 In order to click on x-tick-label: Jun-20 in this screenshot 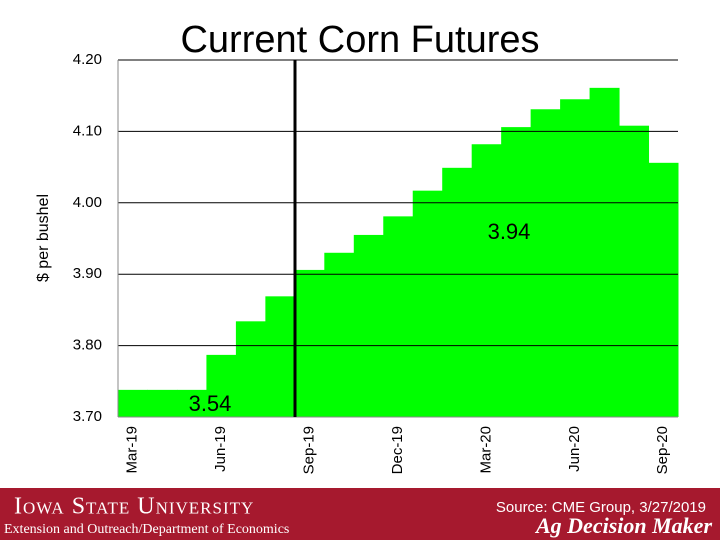, I will do `click(574, 449)`.